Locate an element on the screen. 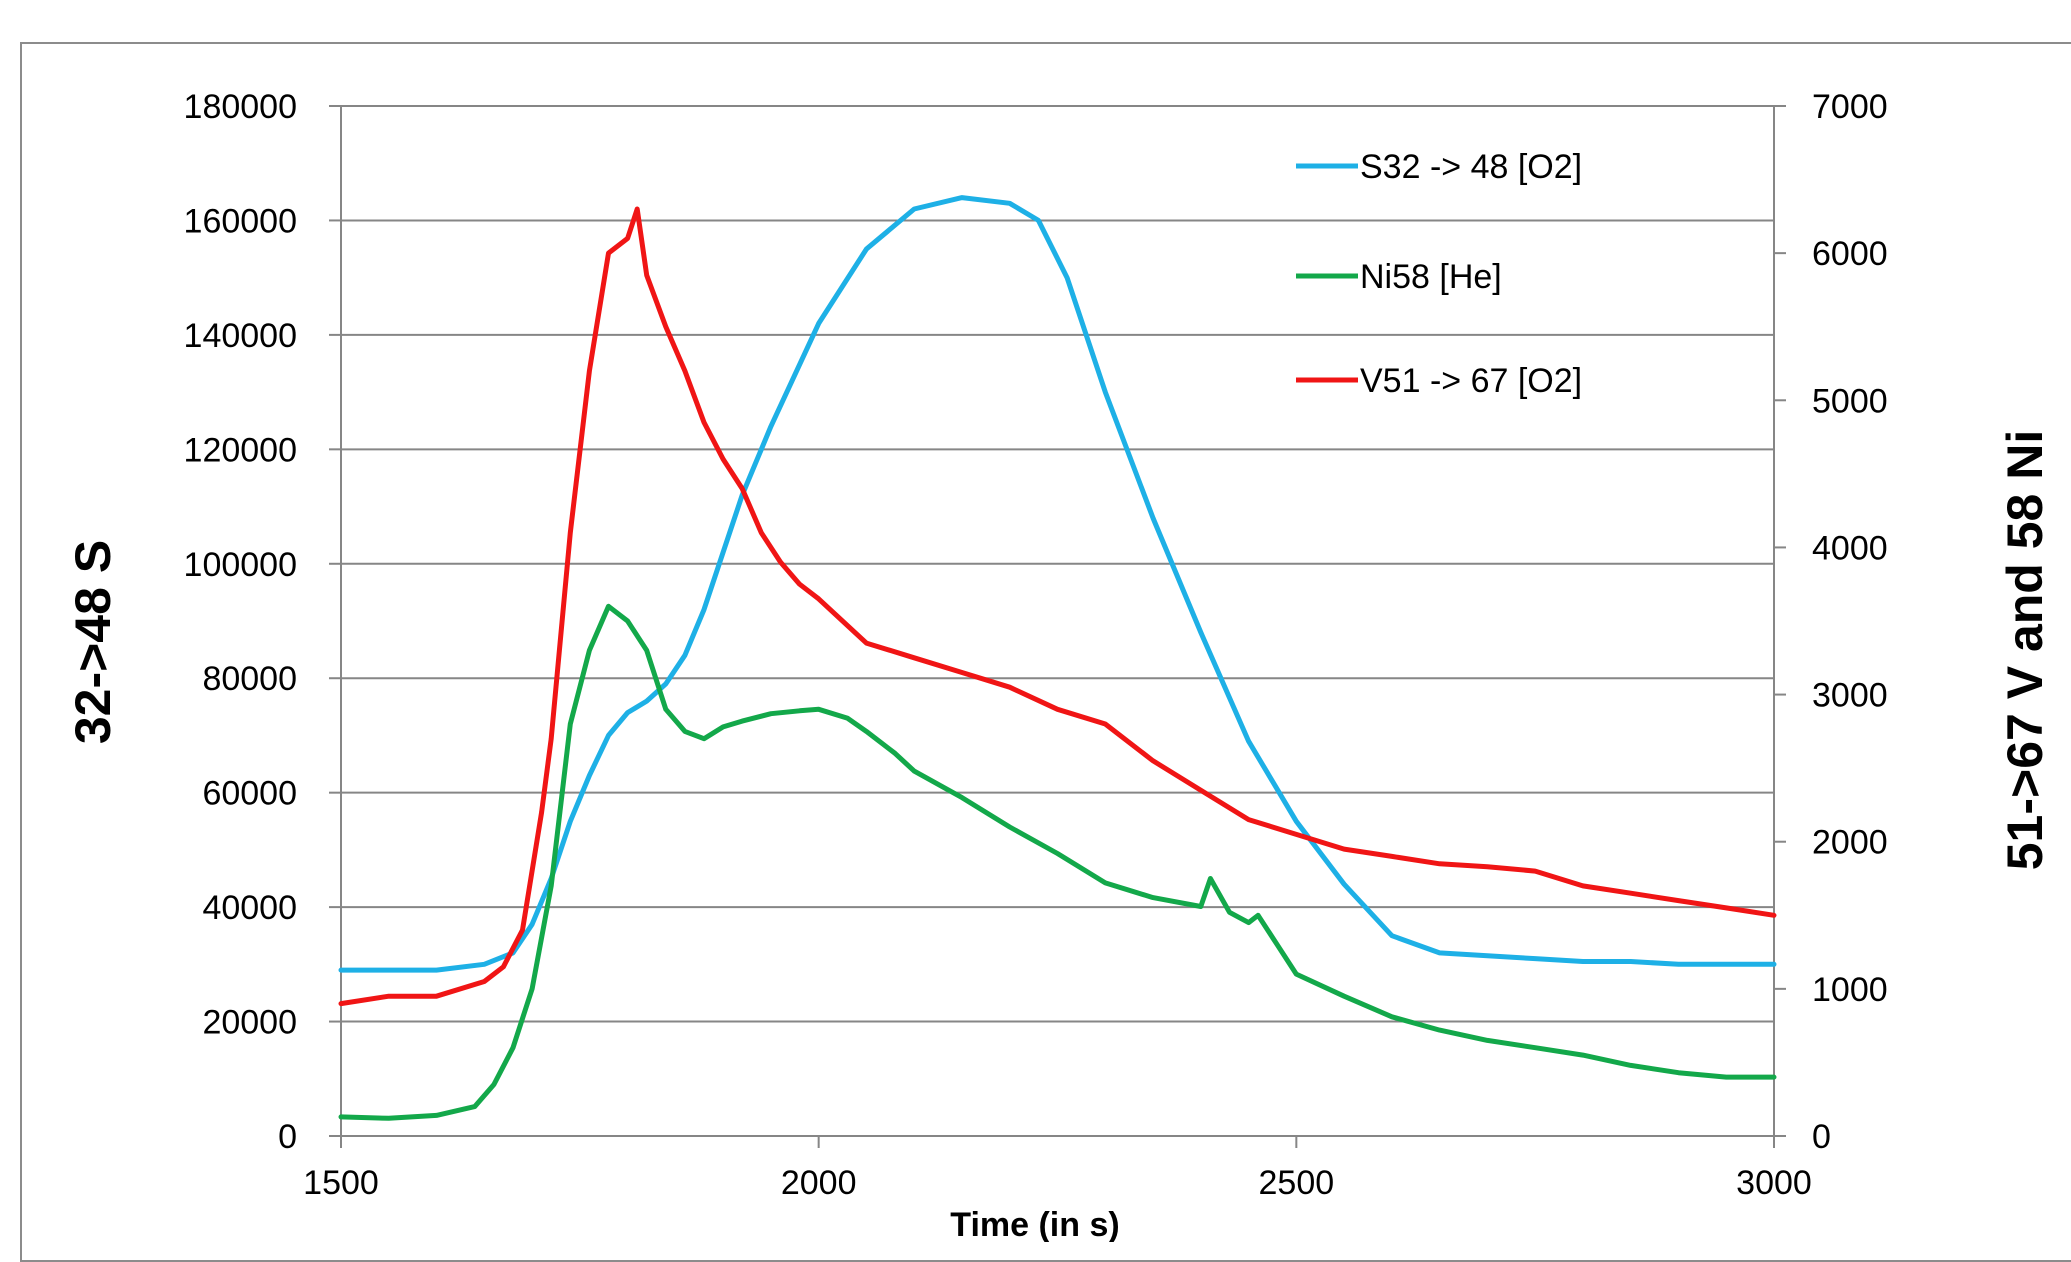 This screenshot has height=1262, width=2071. left-y-tick-label: 80000 is located at coordinates (249, 679).